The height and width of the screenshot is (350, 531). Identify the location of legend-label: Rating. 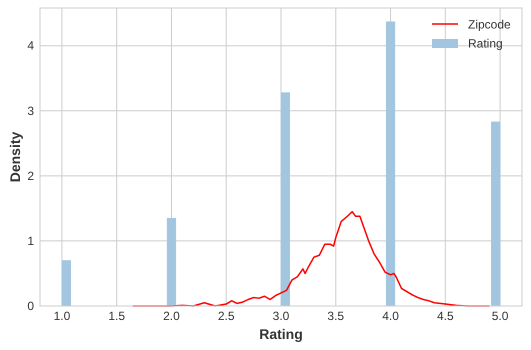
(485, 43).